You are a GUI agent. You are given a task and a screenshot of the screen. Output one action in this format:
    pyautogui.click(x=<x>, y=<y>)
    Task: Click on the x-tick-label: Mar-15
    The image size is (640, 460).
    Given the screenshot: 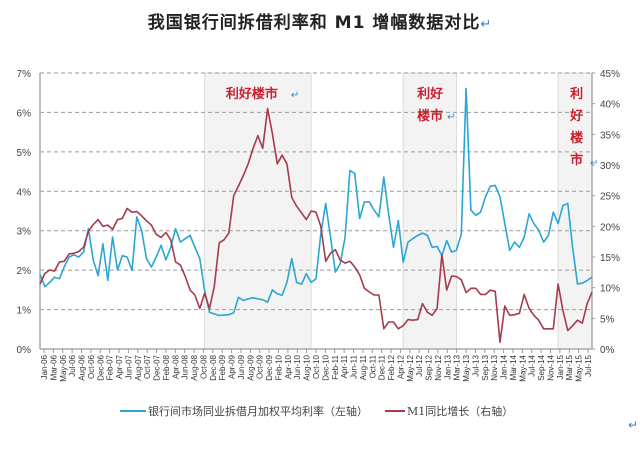 What is the action you would take?
    pyautogui.click(x=569, y=367)
    